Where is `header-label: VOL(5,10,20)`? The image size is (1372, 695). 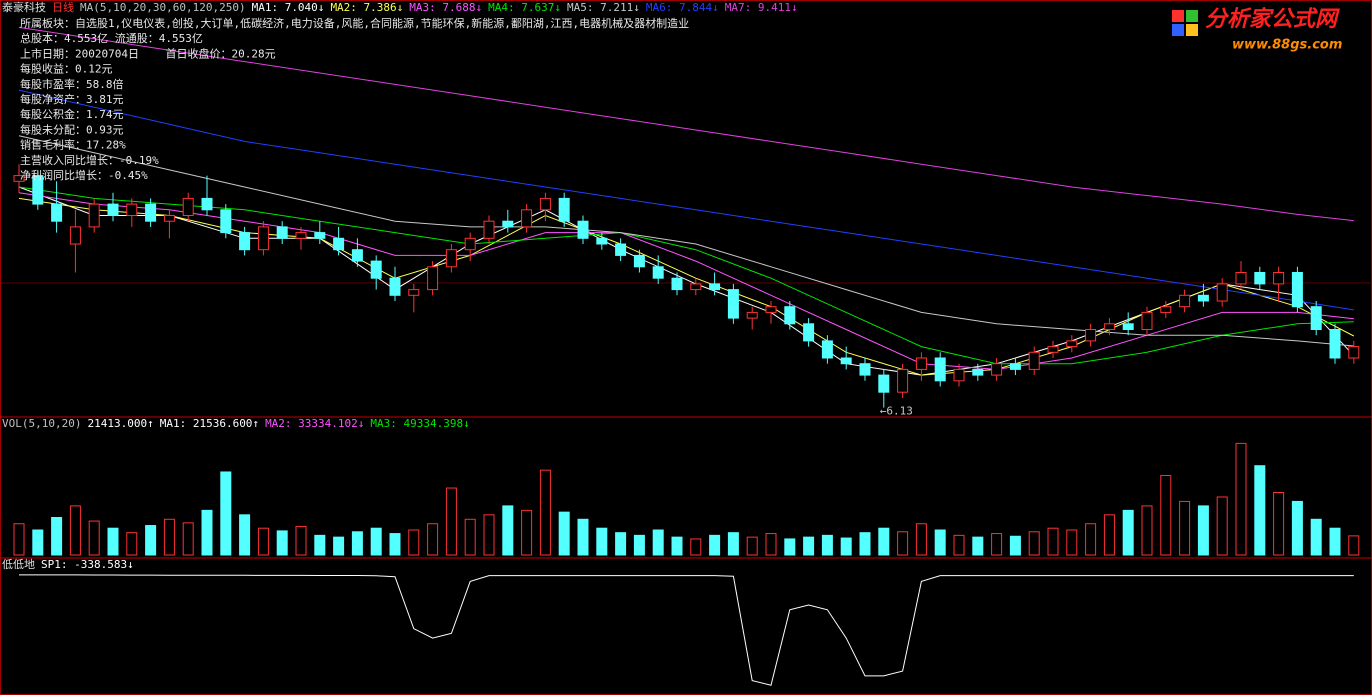 header-label: VOL(5,10,20) is located at coordinates (41, 423).